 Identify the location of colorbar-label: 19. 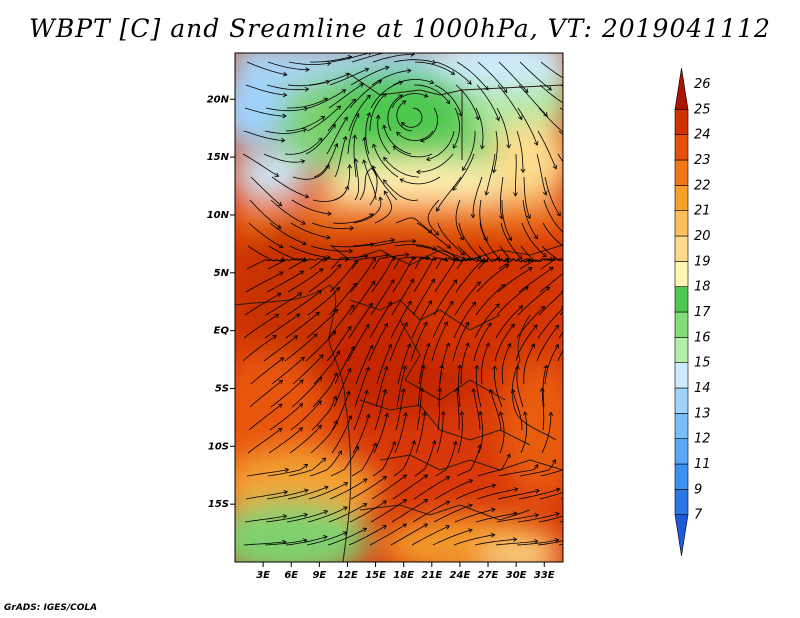
(702, 261).